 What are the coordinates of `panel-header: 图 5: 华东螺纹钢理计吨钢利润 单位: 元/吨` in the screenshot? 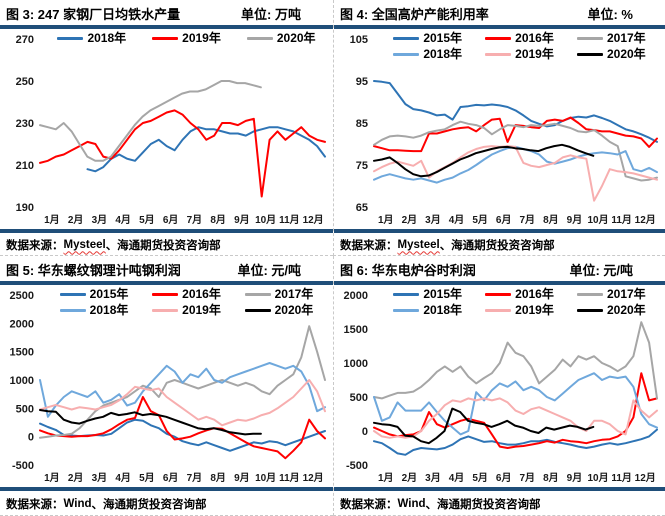 It's located at (166, 268).